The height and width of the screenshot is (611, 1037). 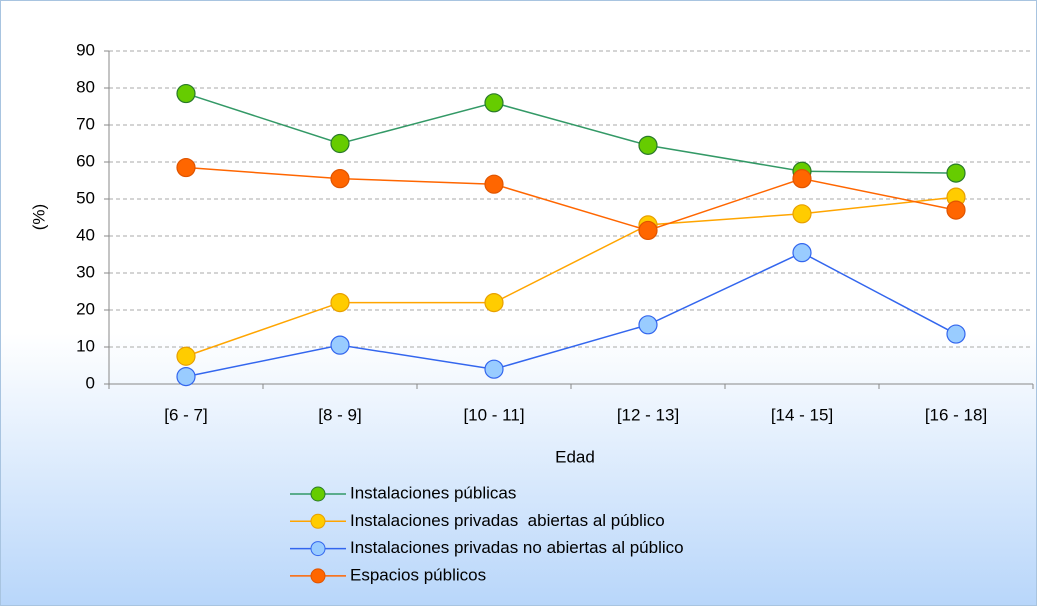 What do you see at coordinates (85, 271) in the screenshot?
I see `y-tick-label: 30` at bounding box center [85, 271].